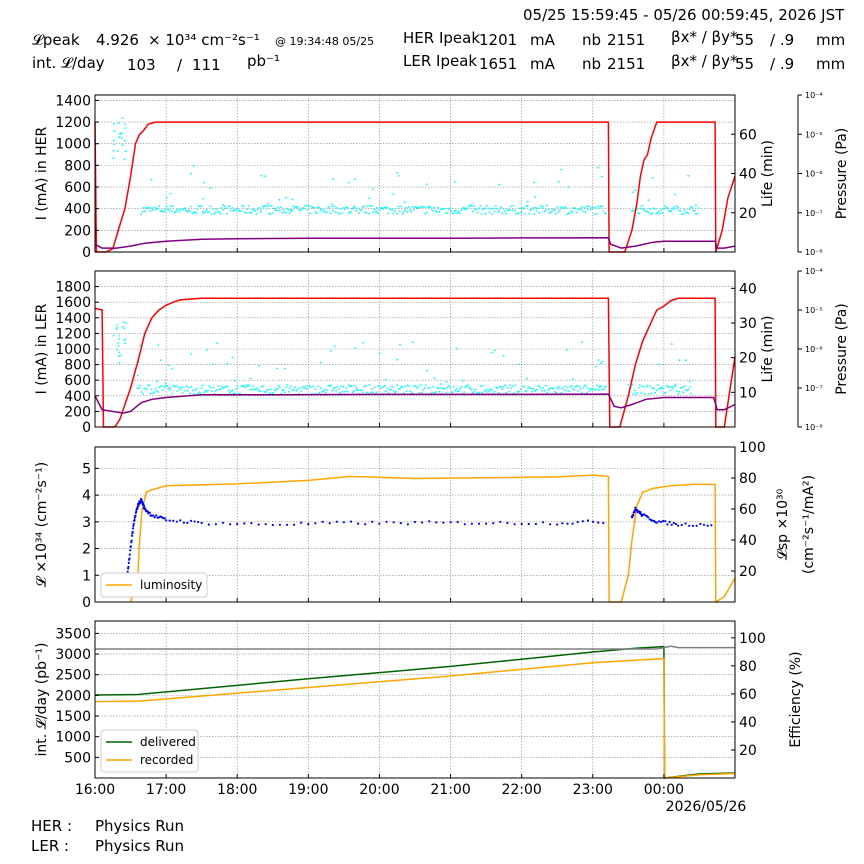 The height and width of the screenshot is (864, 864). What do you see at coordinates (745, 64) in the screenshot?
I see `beta-x-ler: 55` at bounding box center [745, 64].